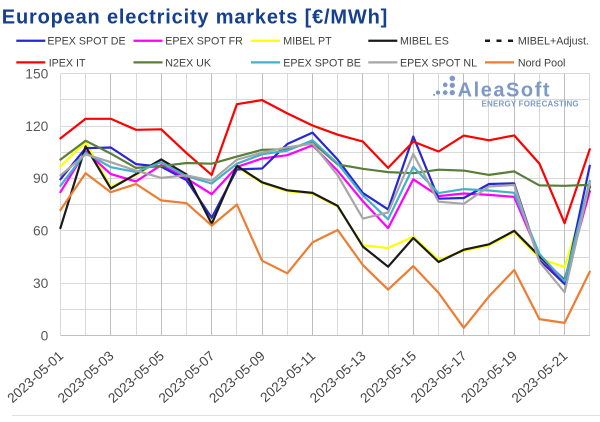 This screenshot has height=422, width=600. What do you see at coordinates (322, 63) in the screenshot?
I see `svg-text: EPEX SPOT BE` at bounding box center [322, 63].